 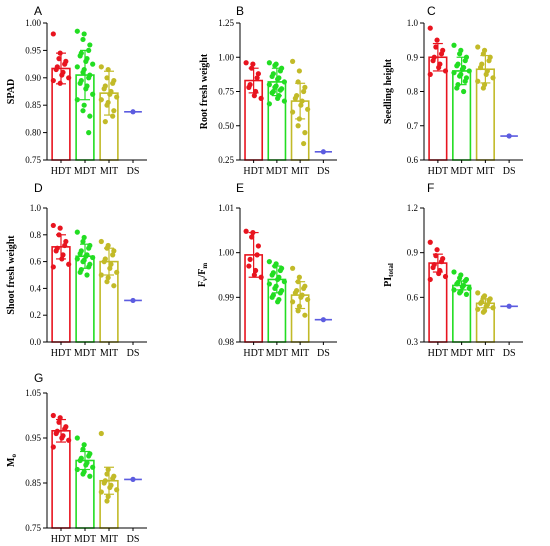 What do you see at coordinates (388, 282) in the screenshot?
I see `y-label-part: PI` at bounding box center [388, 282].